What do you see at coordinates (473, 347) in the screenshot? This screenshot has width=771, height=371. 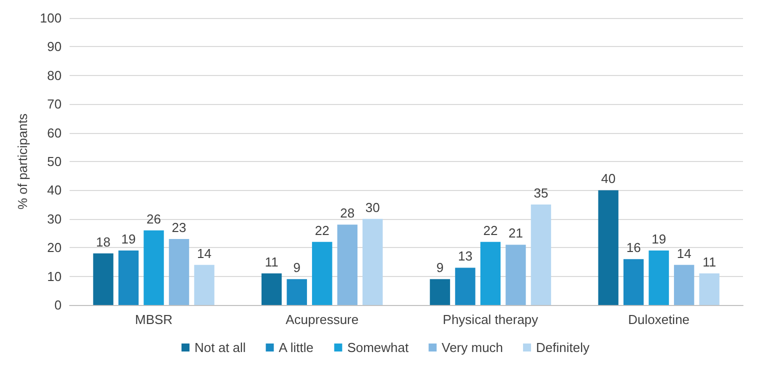 I see `legend-label: Very much` at bounding box center [473, 347].